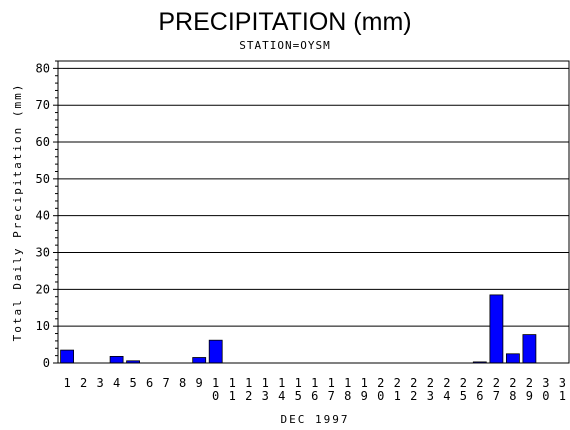 The width and height of the screenshot is (570, 430). I want to click on chart-subtitle: STATION=OYSM, so click(284, 45).